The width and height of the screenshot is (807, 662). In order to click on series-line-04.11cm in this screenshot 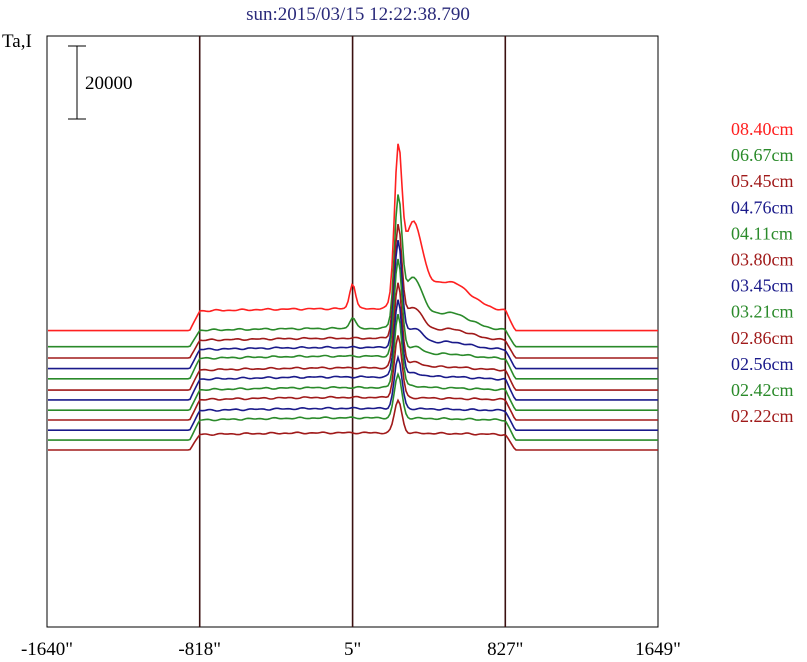, I will do `click(353, 319)`.